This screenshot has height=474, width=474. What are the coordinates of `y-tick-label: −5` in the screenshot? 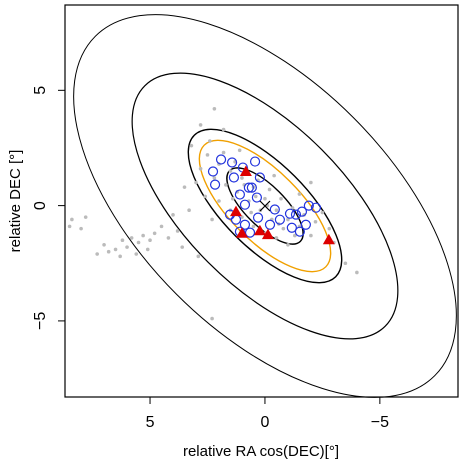 It's located at (40, 321).